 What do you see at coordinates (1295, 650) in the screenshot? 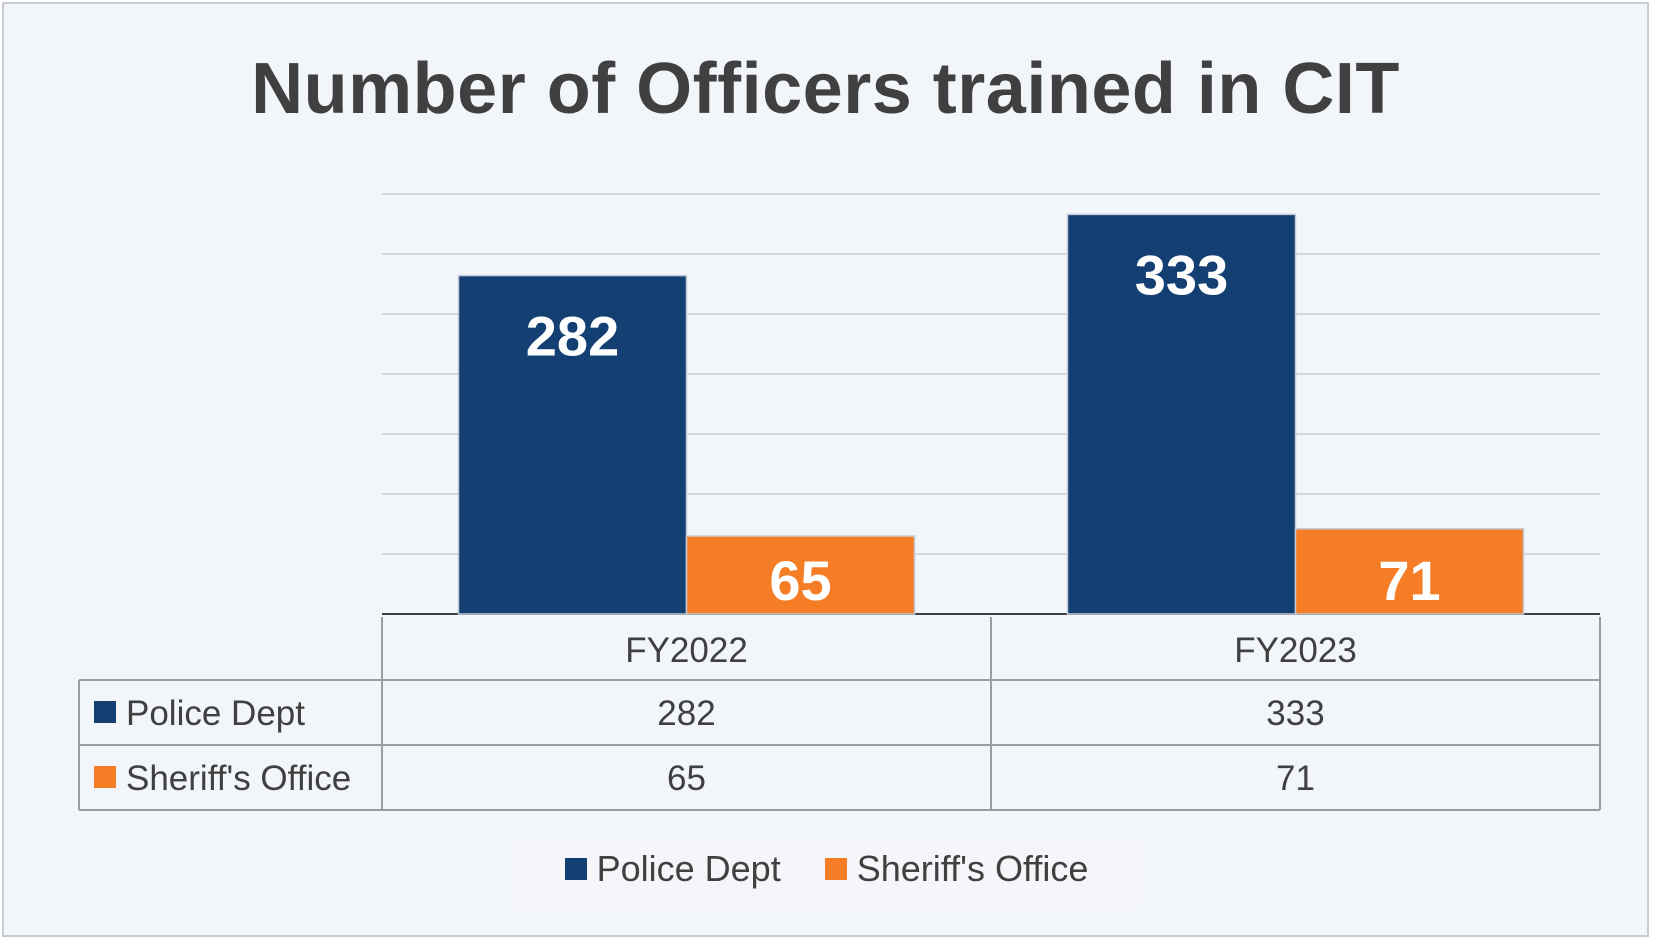
I see `table-header-cell: FY2023` at bounding box center [1295, 650].